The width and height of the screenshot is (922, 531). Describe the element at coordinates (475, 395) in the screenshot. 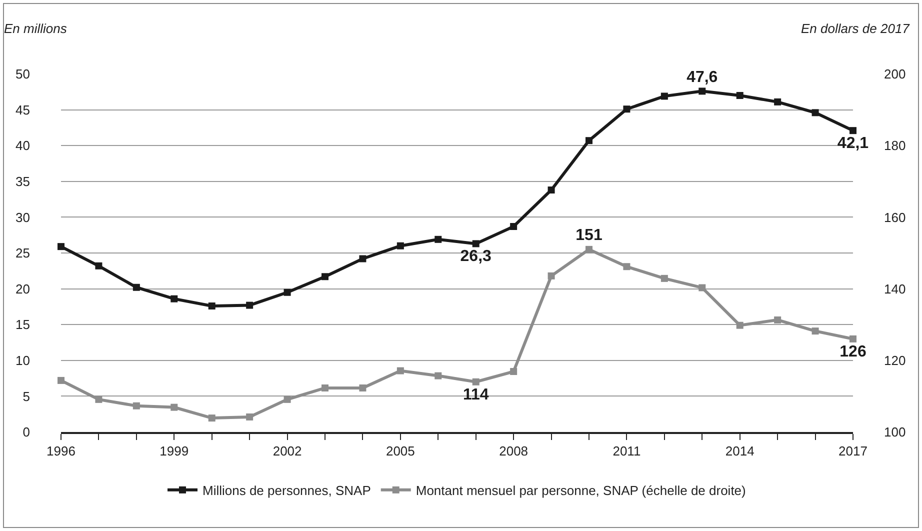

I see `data-label: 114` at that location.